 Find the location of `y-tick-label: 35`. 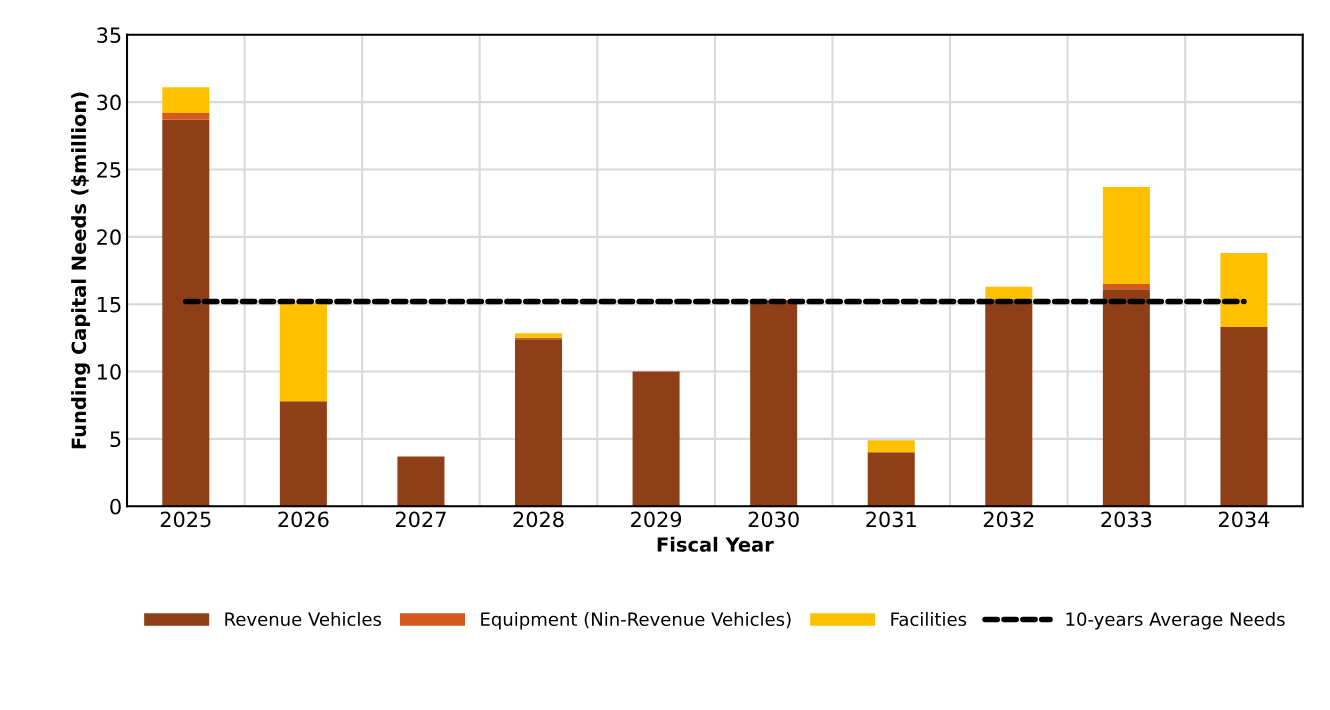

y-tick-label: 35 is located at coordinates (109, 35).